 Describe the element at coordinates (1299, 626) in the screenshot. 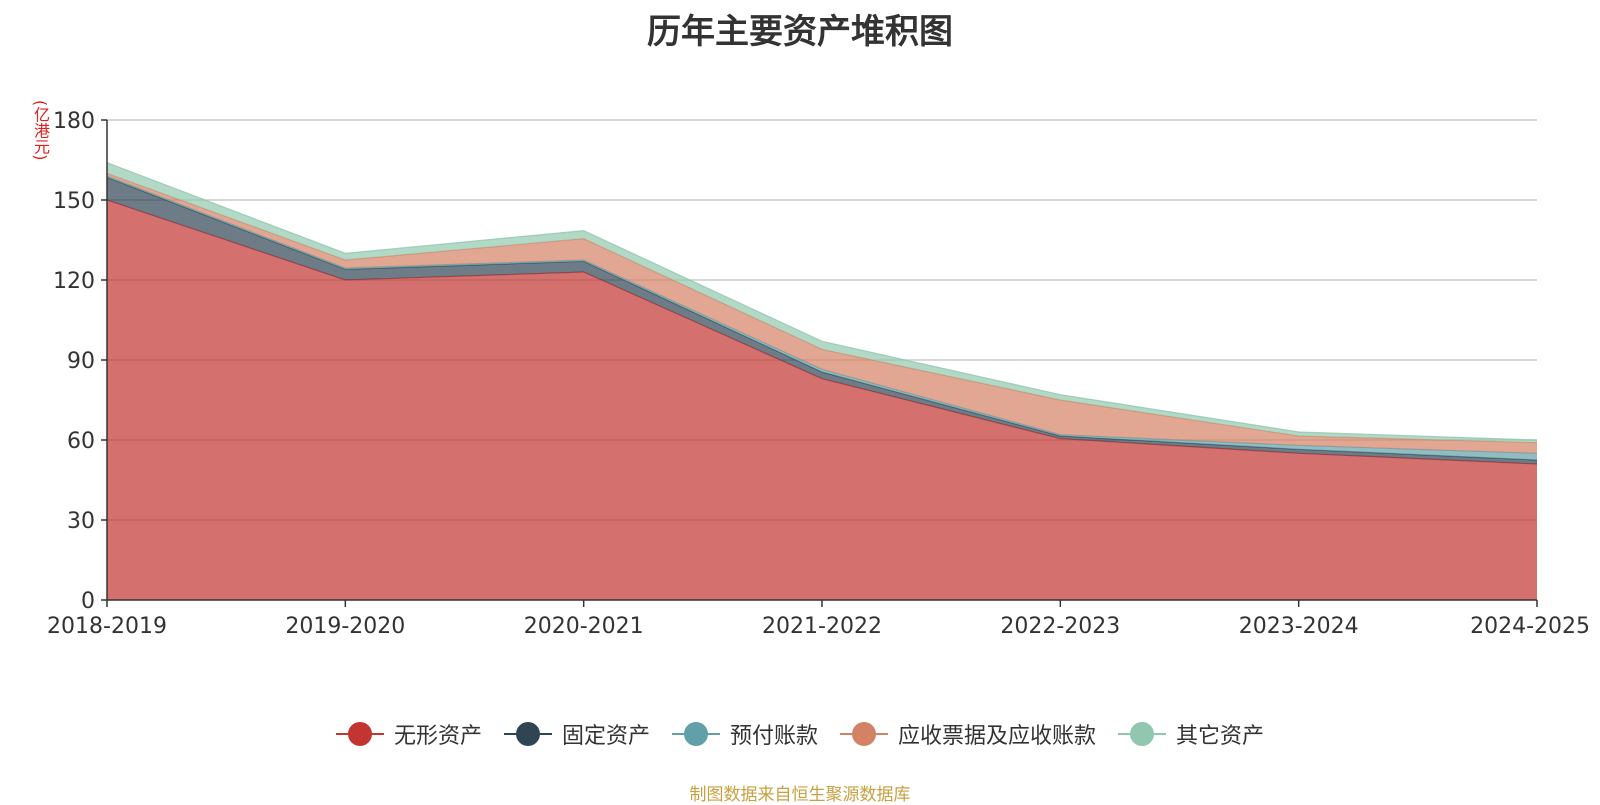

I see `x-tick-label: 2023-2024` at that location.